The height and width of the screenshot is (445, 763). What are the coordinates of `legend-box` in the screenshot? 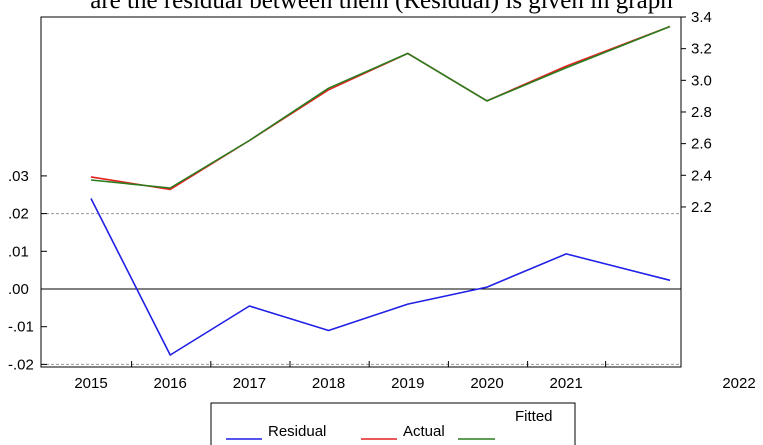 It's located at (393, 423).